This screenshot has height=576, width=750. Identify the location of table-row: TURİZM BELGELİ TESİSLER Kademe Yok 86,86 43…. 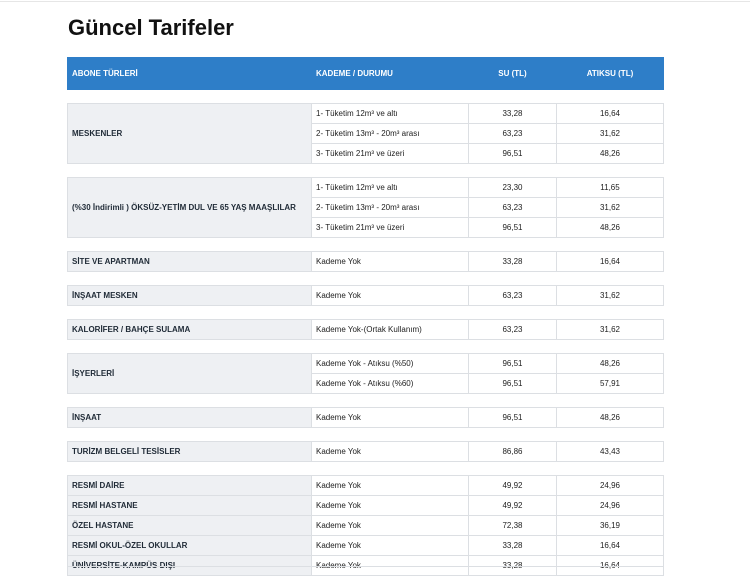
(365, 451).